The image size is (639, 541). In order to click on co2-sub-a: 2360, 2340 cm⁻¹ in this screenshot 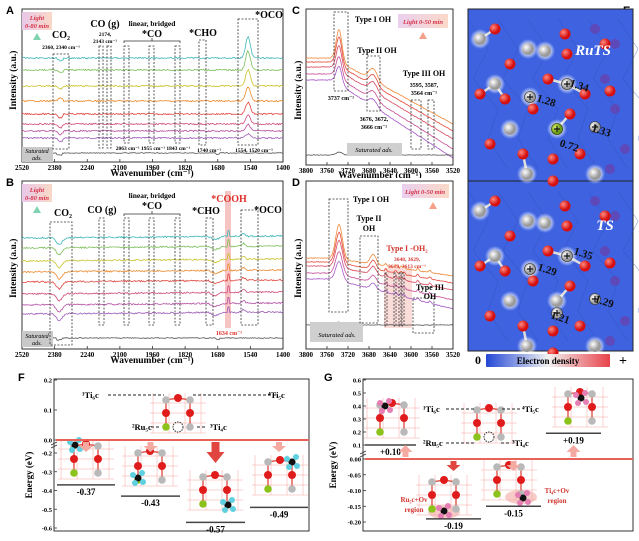, I will do `click(61, 48)`.